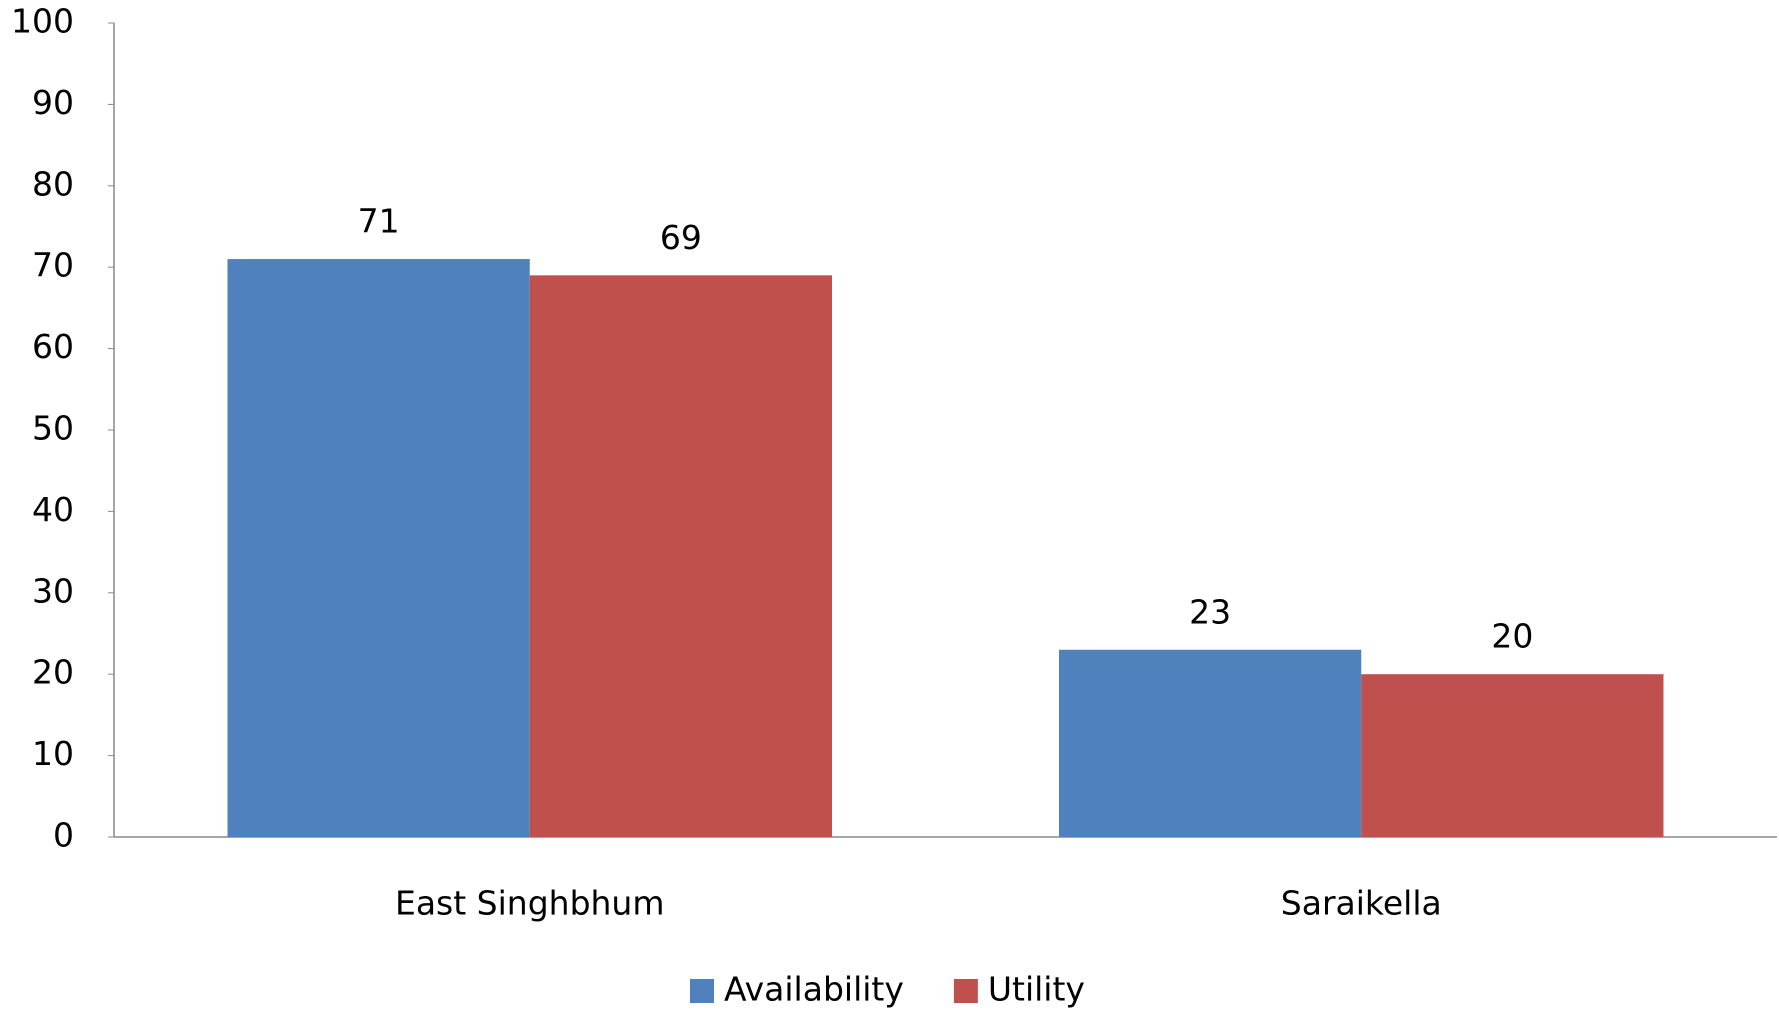 Image resolution: width=1779 pixels, height=1010 pixels. What do you see at coordinates (53, 753) in the screenshot?
I see `y-tick-label: 10` at bounding box center [53, 753].